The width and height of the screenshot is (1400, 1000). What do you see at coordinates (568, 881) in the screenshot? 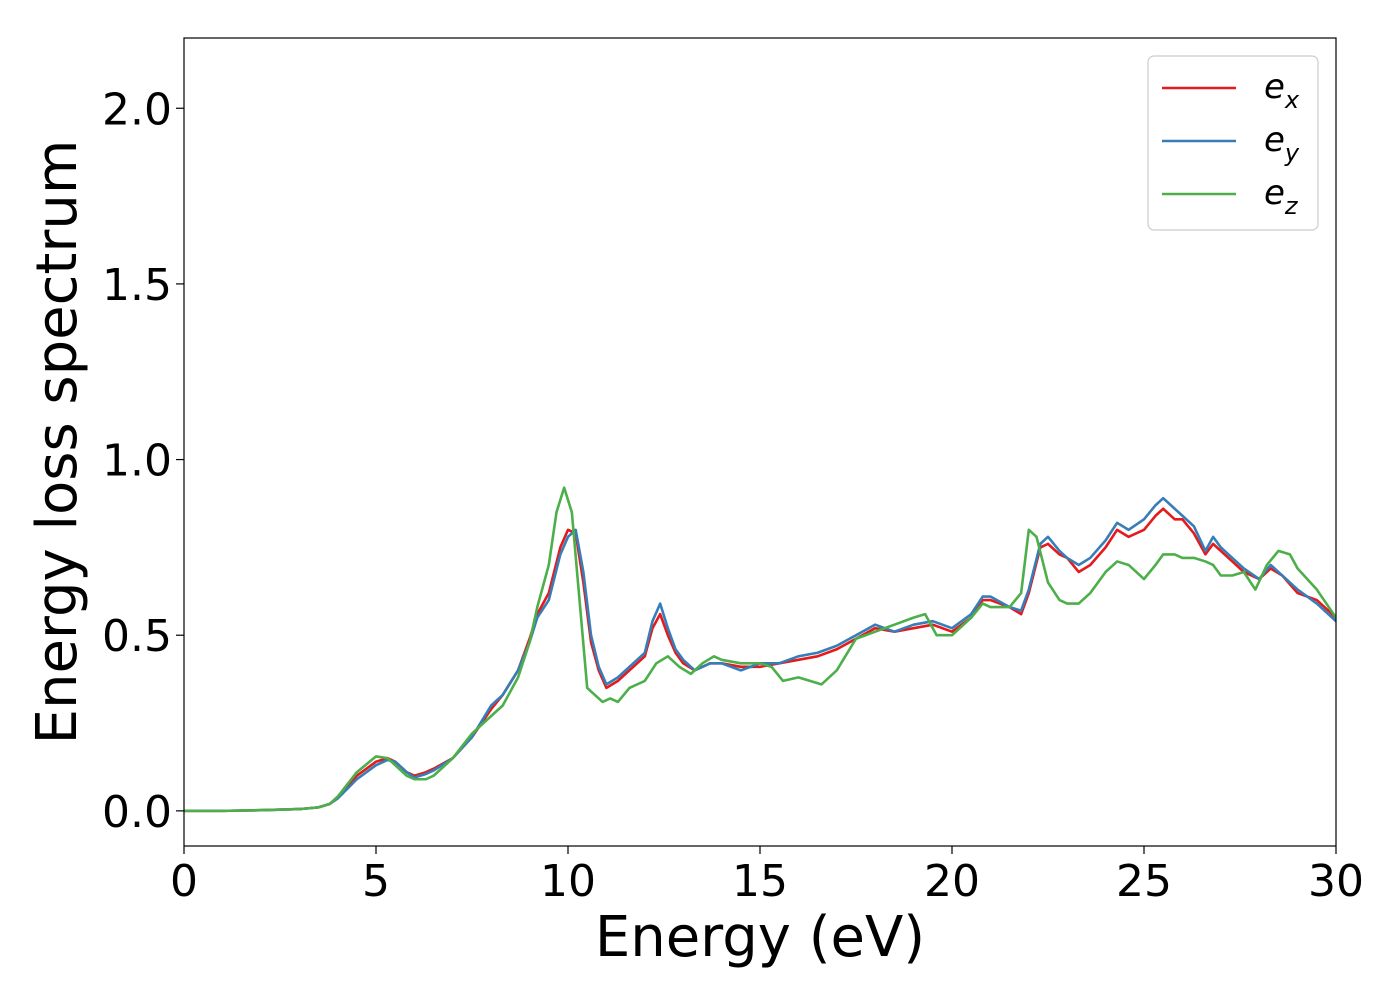
I see `x-tick-label: 10` at bounding box center [568, 881].